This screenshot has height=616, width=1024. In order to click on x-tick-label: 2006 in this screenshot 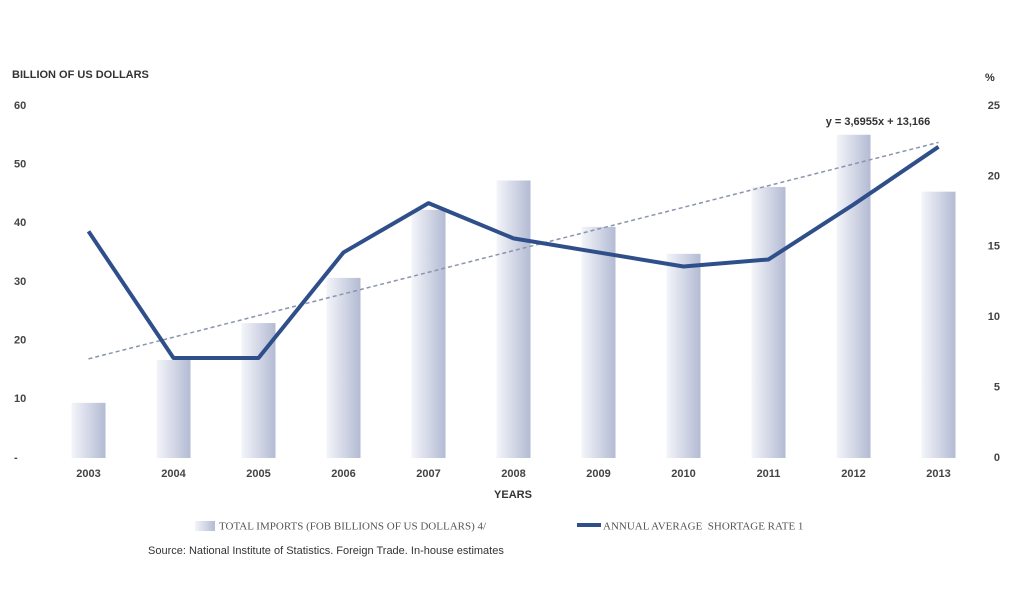, I will do `click(343, 474)`.